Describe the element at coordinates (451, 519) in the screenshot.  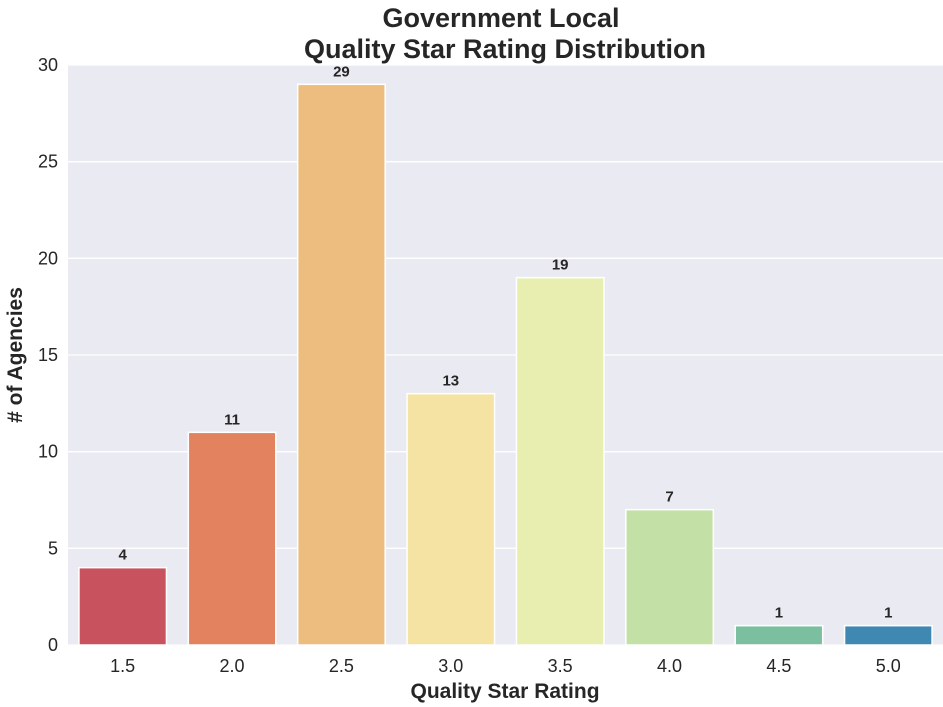
I see `bar-3.0` at that location.